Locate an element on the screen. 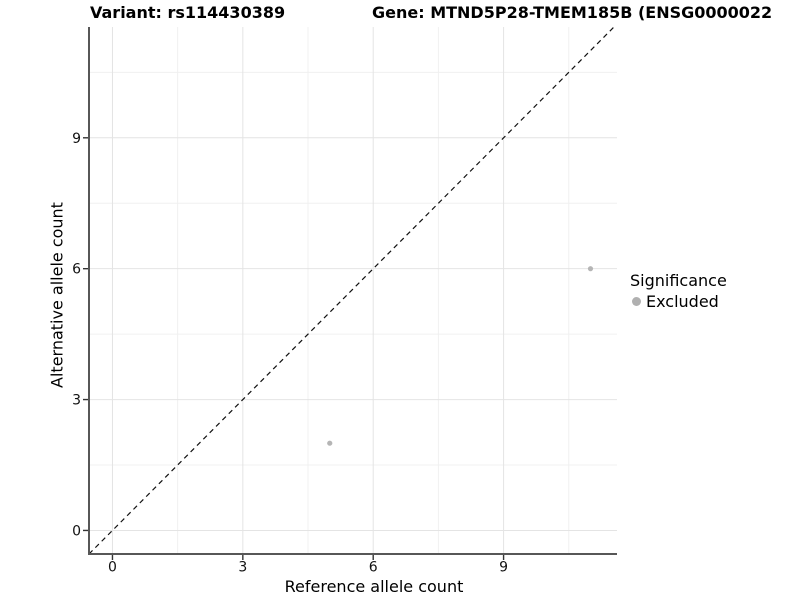  x-tick-label: 3 is located at coordinates (242, 568).